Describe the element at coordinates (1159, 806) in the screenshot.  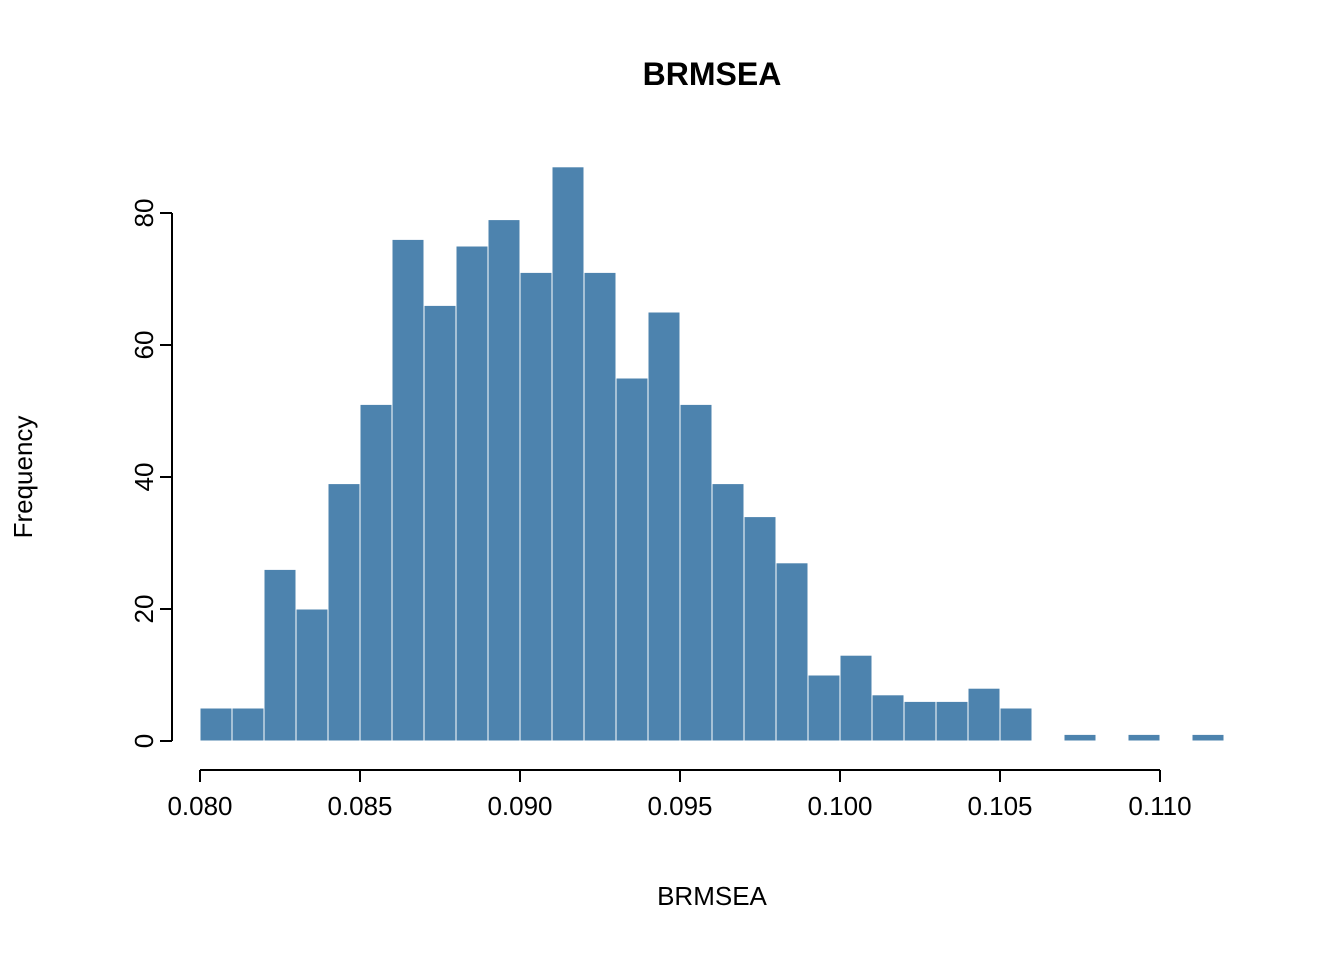
I see `x-tick-label: 0.110` at that location.